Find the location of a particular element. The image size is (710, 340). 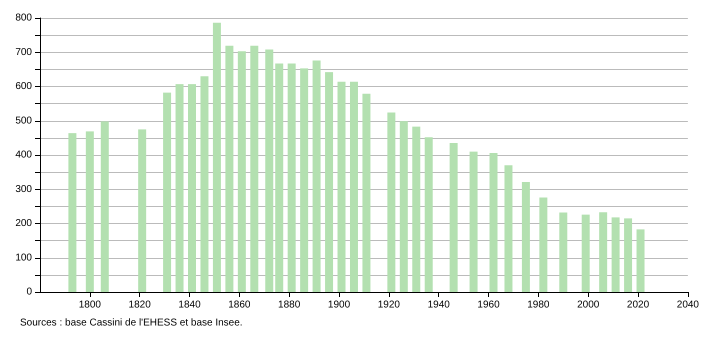

y-tick-label: 300 is located at coordinates (23, 189).